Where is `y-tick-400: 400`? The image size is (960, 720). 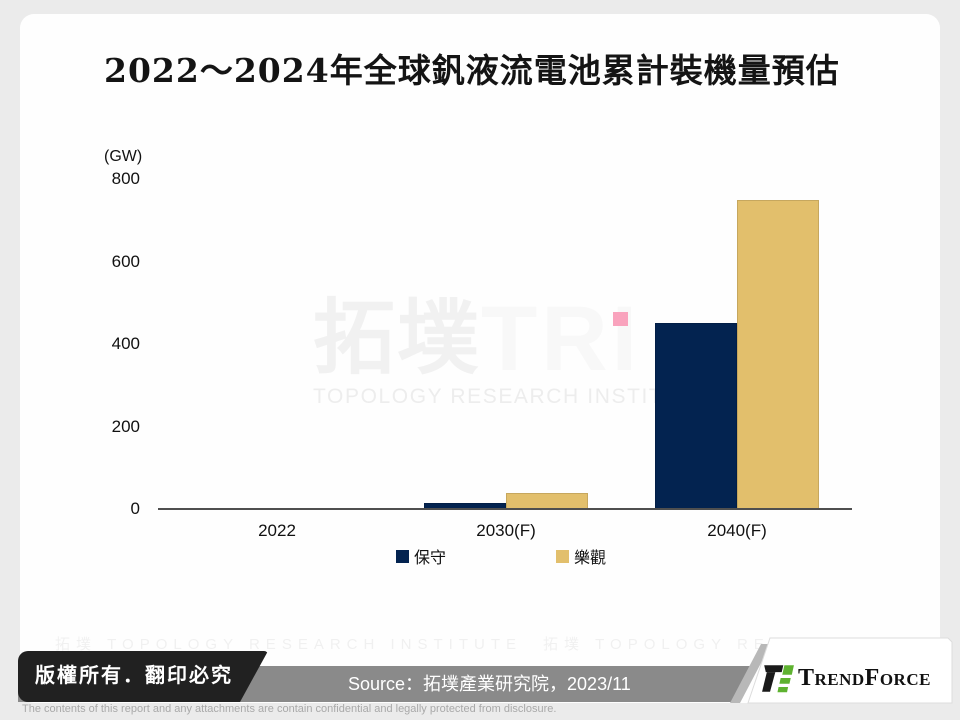 y-tick-400: 400 is located at coordinates (125, 343).